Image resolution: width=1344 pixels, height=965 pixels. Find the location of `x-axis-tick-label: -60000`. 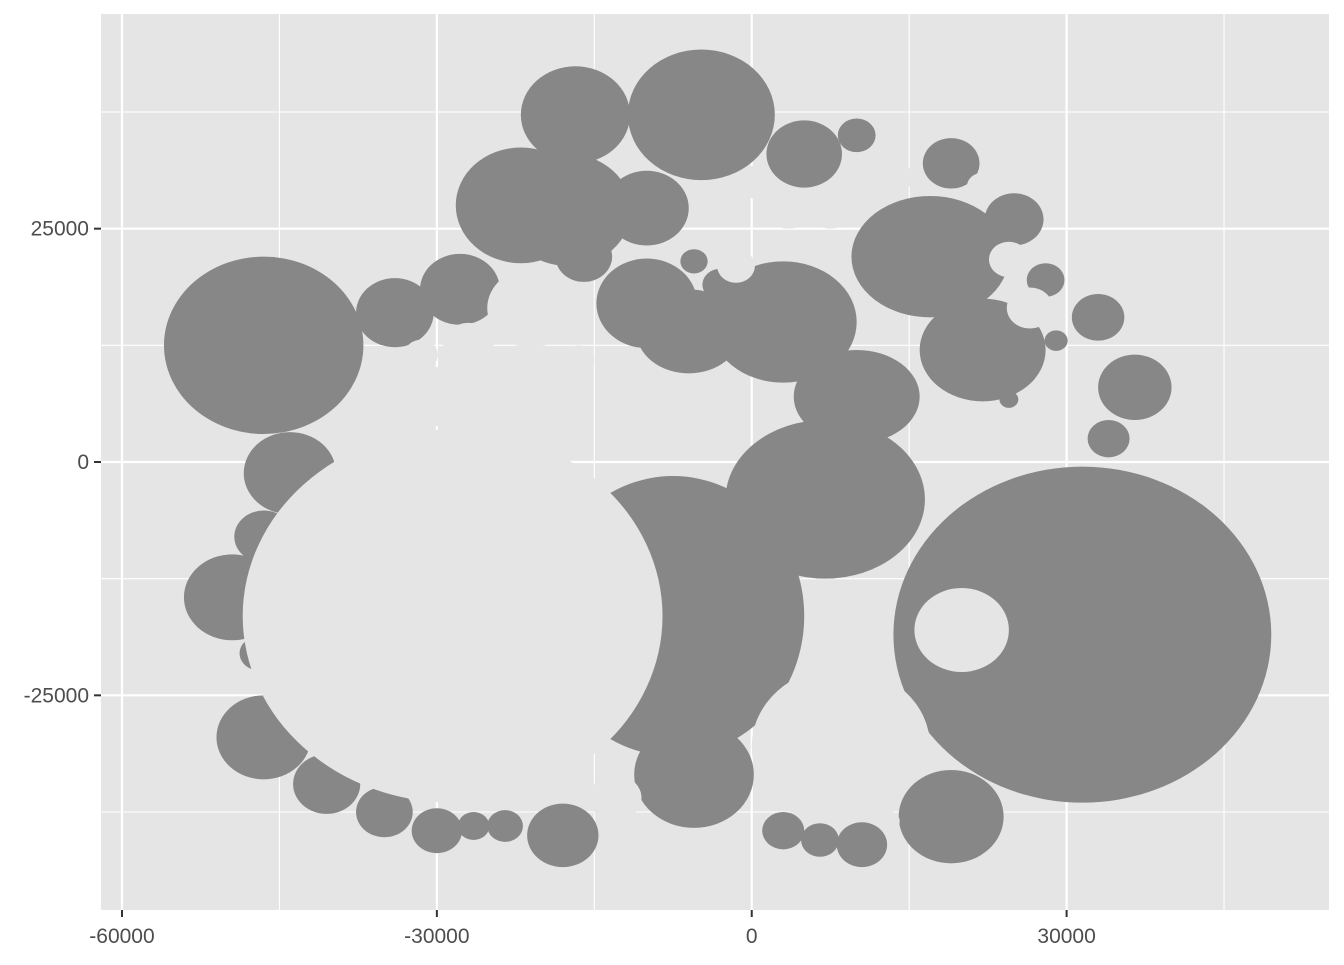

x-axis-tick-label: -60000 is located at coordinates (121, 936).